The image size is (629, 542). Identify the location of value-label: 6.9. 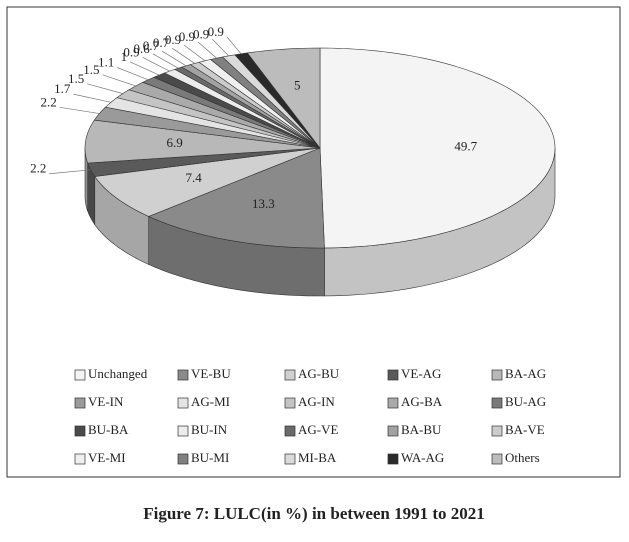
(174, 142).